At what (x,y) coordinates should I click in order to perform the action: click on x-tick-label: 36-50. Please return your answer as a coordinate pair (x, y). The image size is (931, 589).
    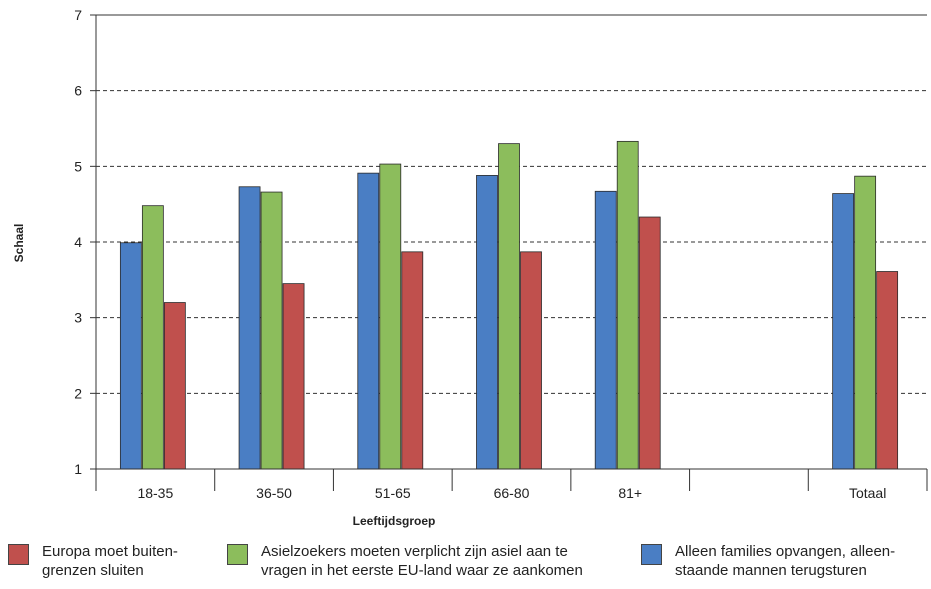
    Looking at the image, I should click on (274, 493).